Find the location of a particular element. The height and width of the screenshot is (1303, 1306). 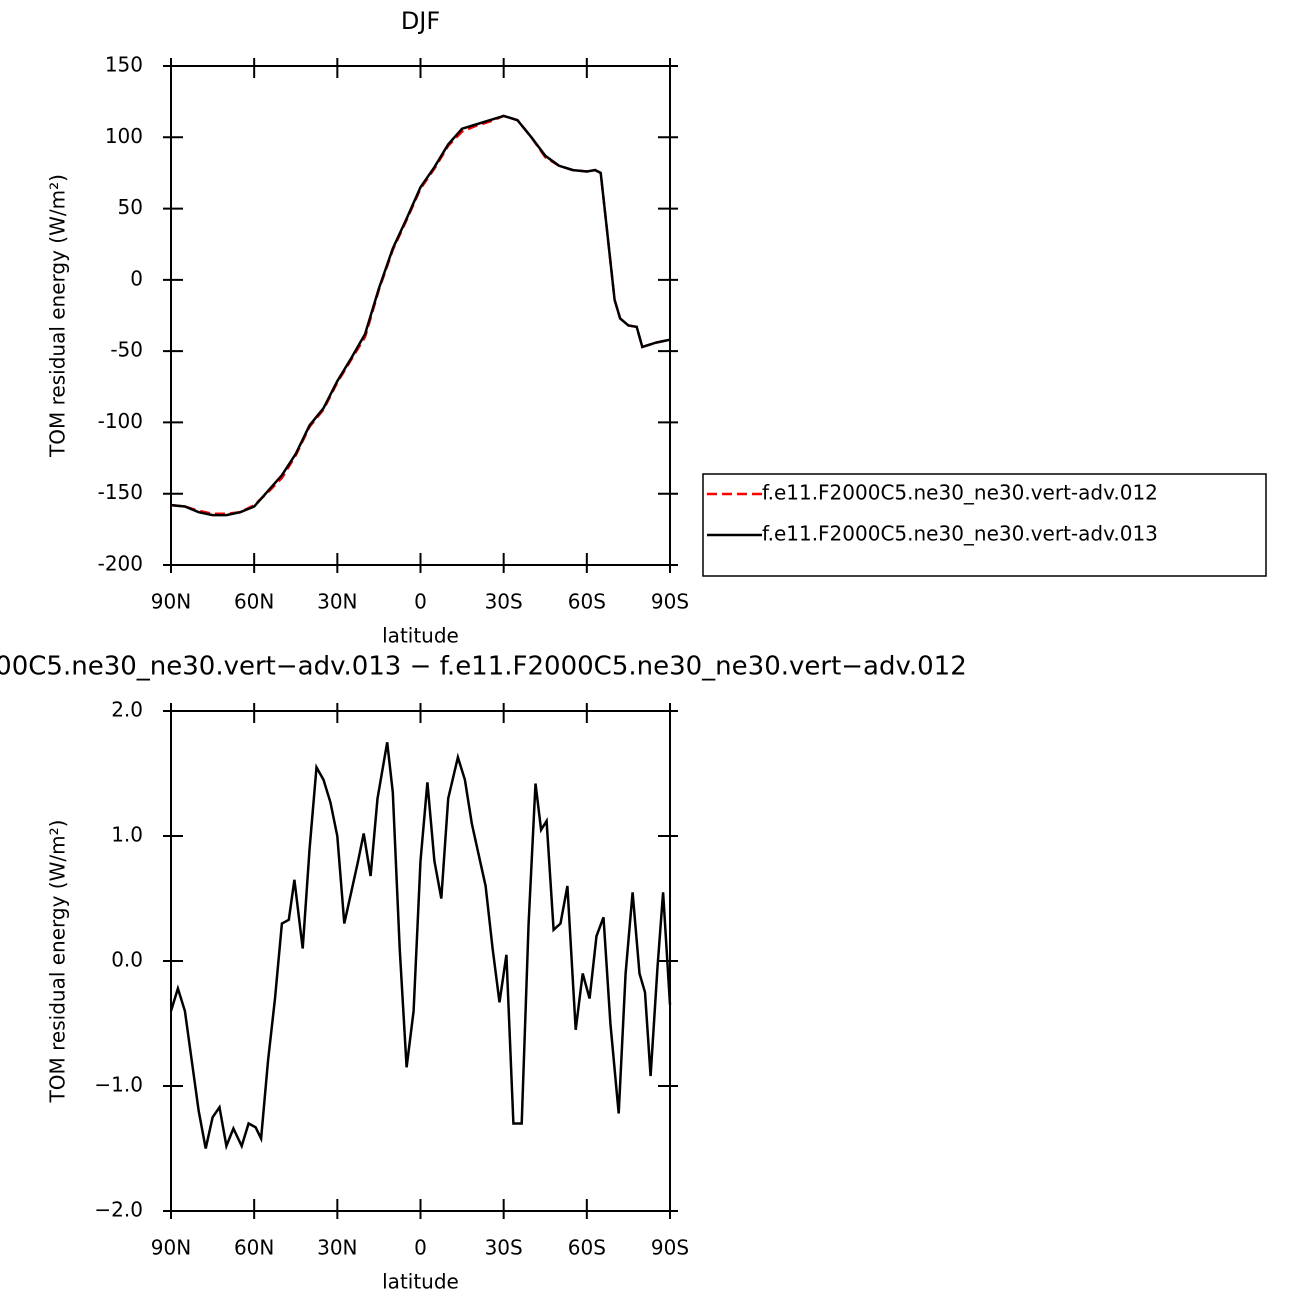

y-tick-label: 50 is located at coordinates (130, 207).